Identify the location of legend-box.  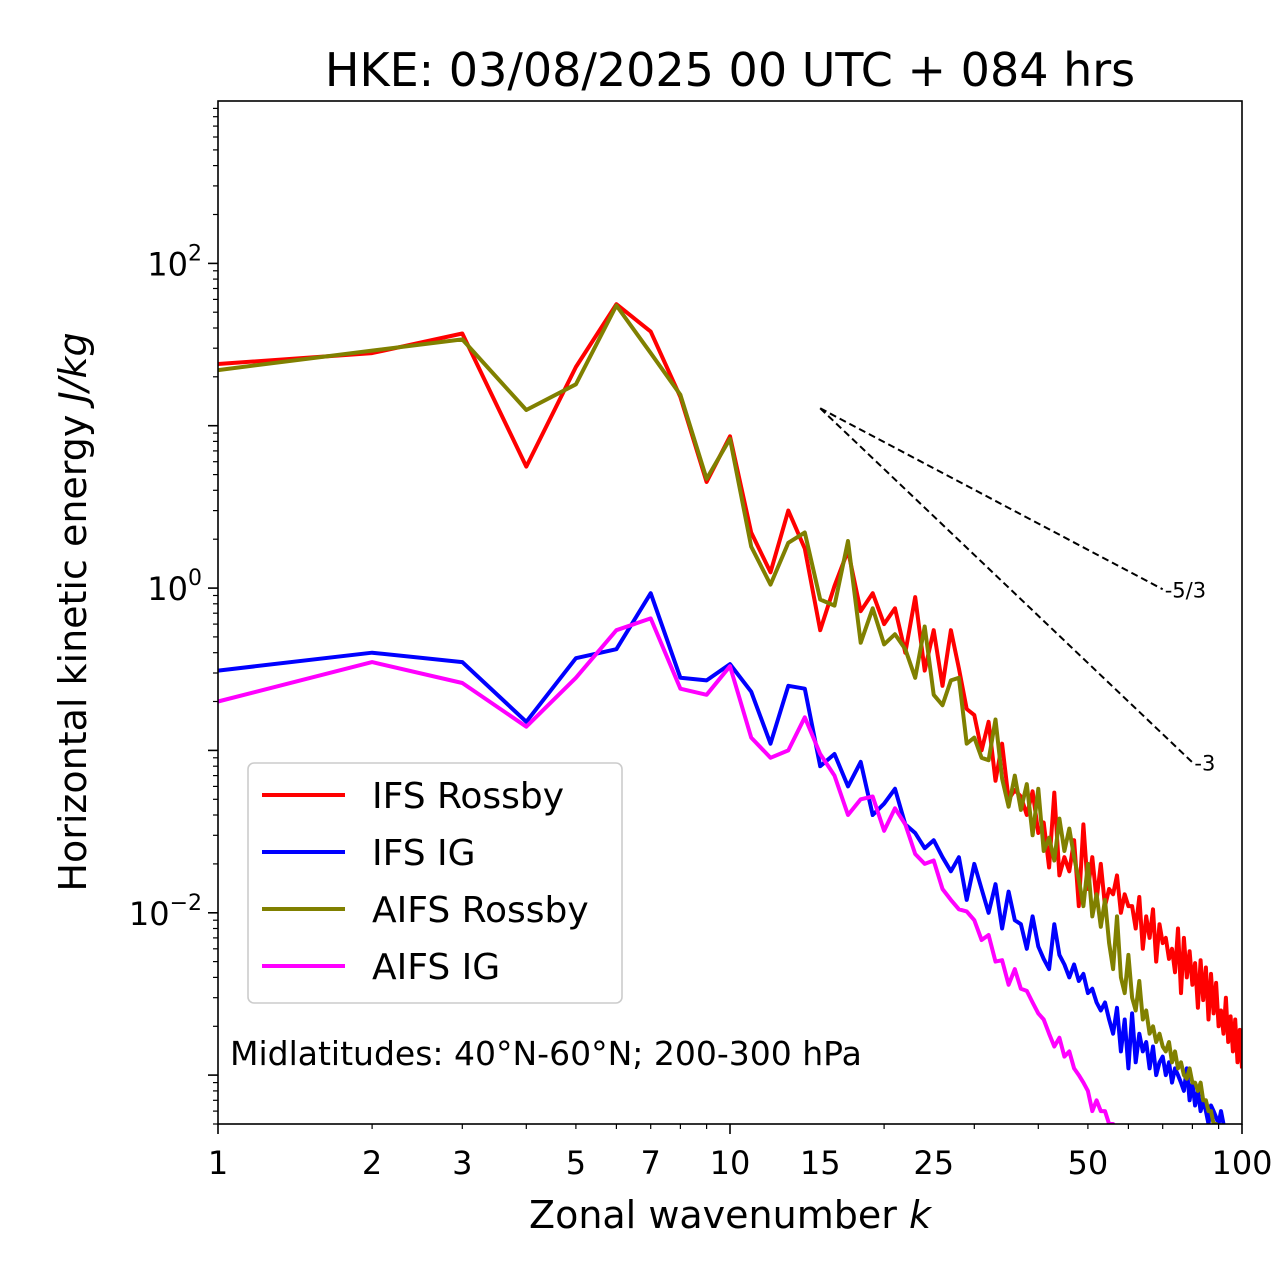
(435, 883).